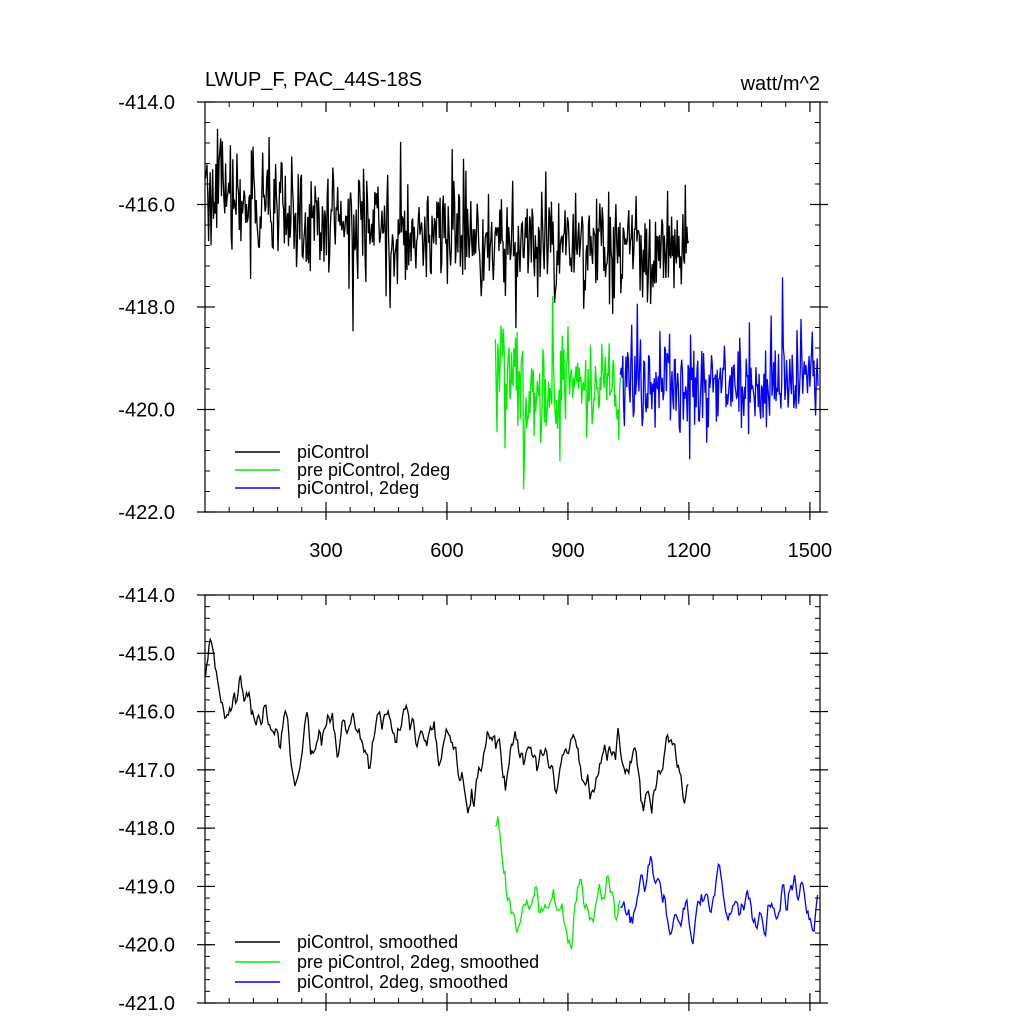 This screenshot has height=1024, width=1024. I want to click on x-tick-label: 1200, so click(689, 551).